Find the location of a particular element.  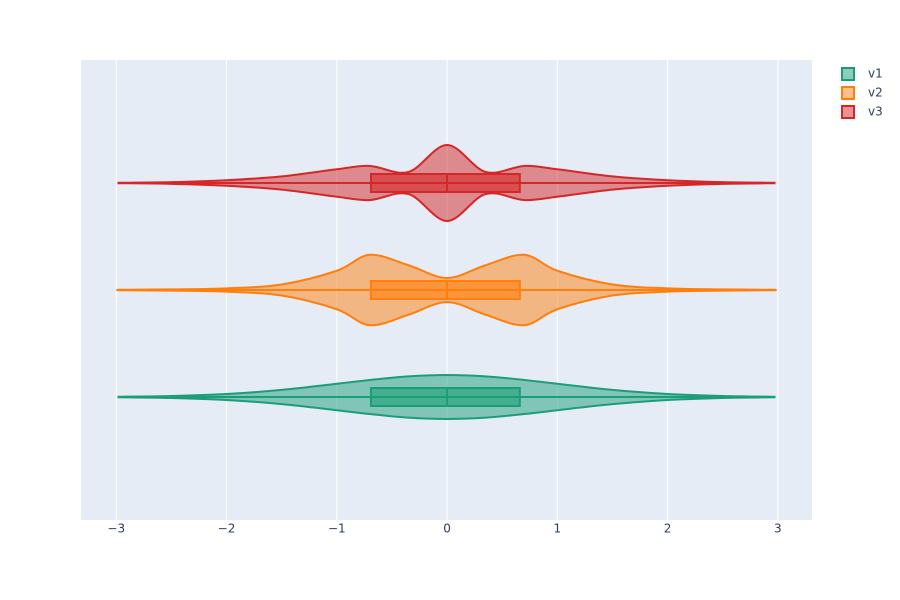

x-tick-label: 1 is located at coordinates (557, 529).